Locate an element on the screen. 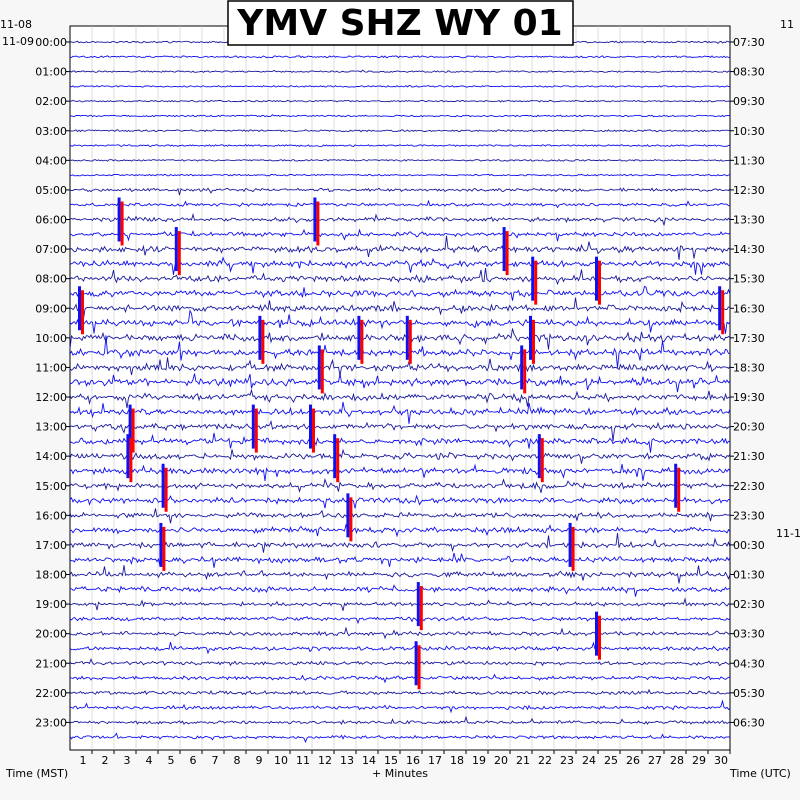 This screenshot has width=800, height=800. x-tick-label: 21 is located at coordinates (523, 760).